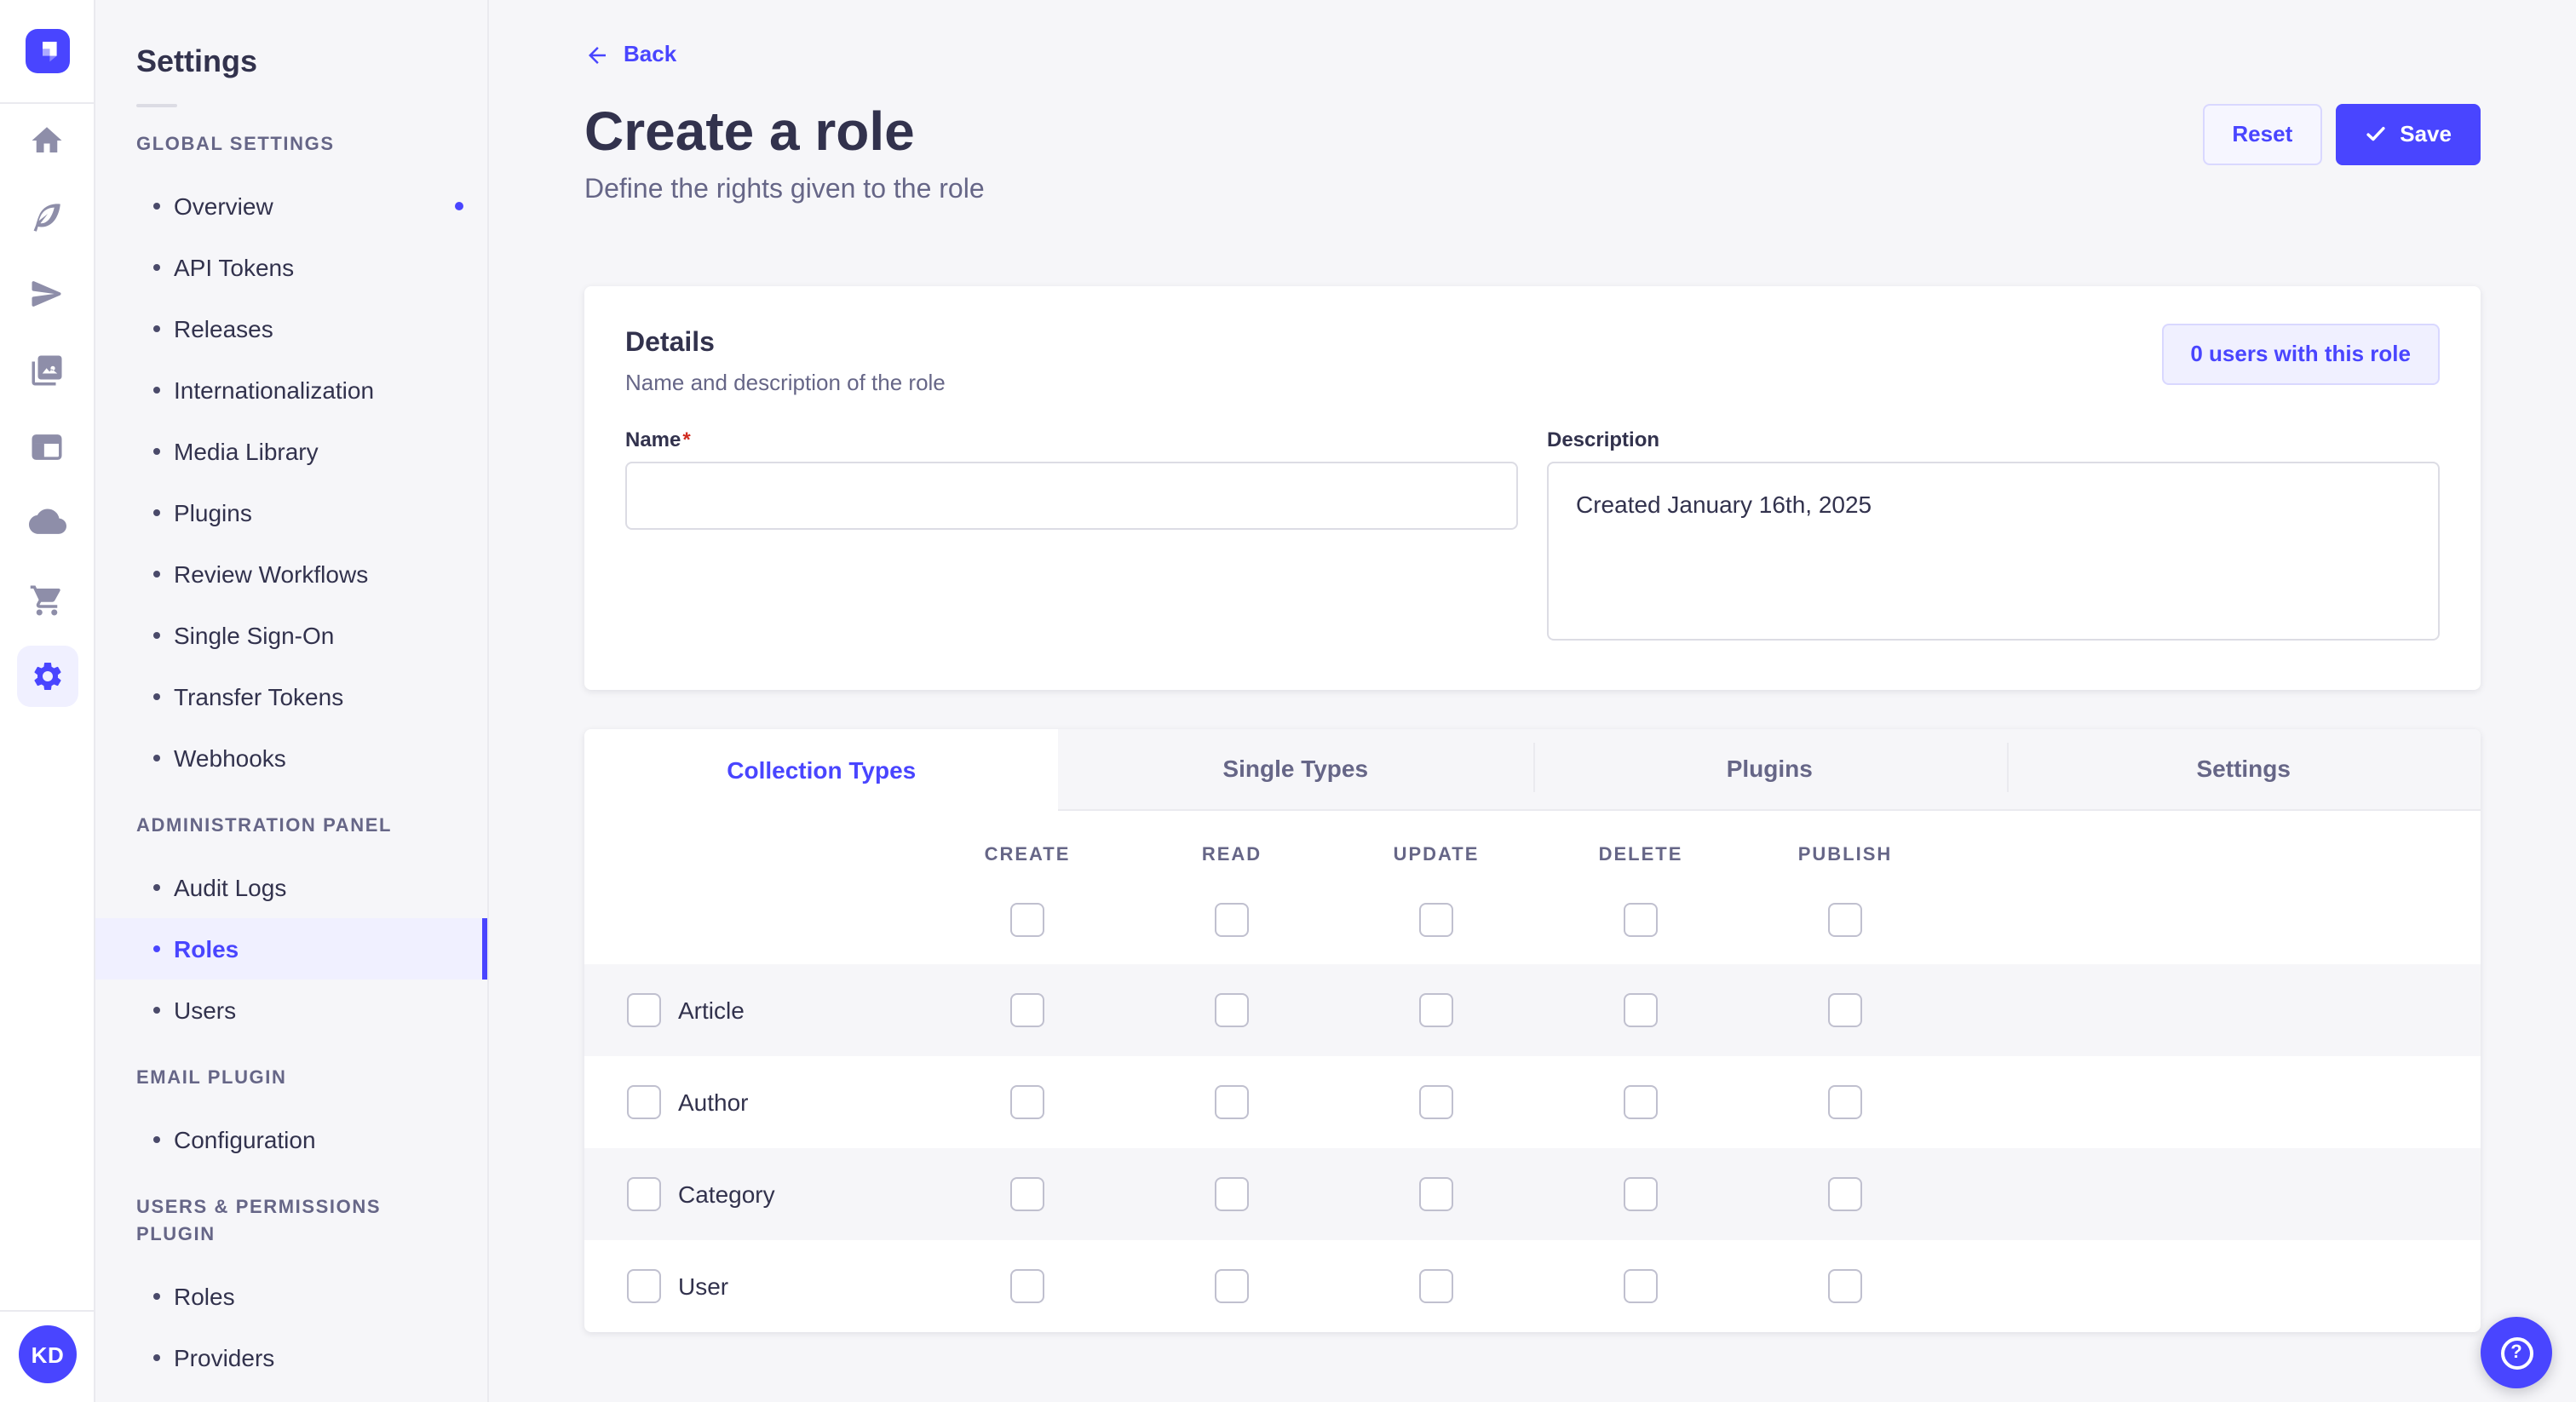 This screenshot has width=2576, height=1402. Describe the element at coordinates (1533, 1101) in the screenshot. I see `table-row-author: Author` at that location.